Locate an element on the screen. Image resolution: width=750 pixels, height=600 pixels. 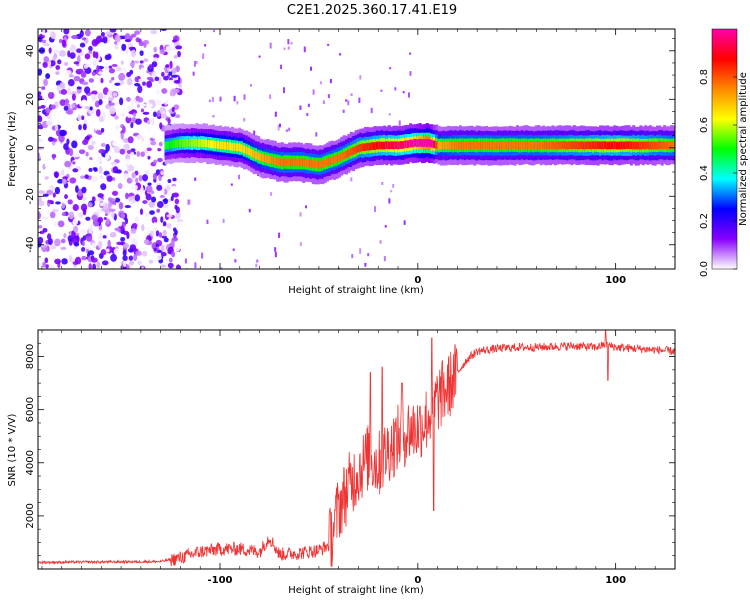
spectrogram-ytick-label: 40 is located at coordinates (30, 50).